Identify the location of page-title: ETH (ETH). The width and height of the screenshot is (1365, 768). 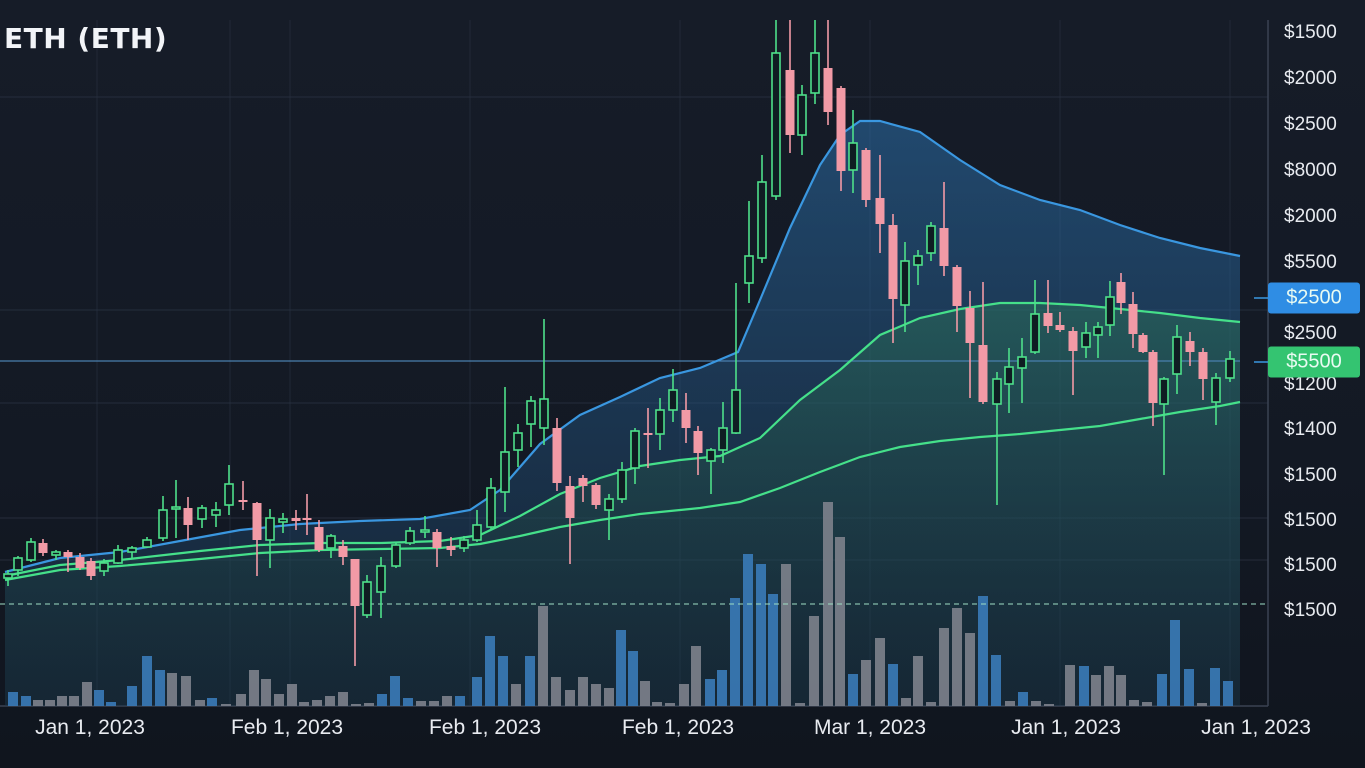
(86, 38).